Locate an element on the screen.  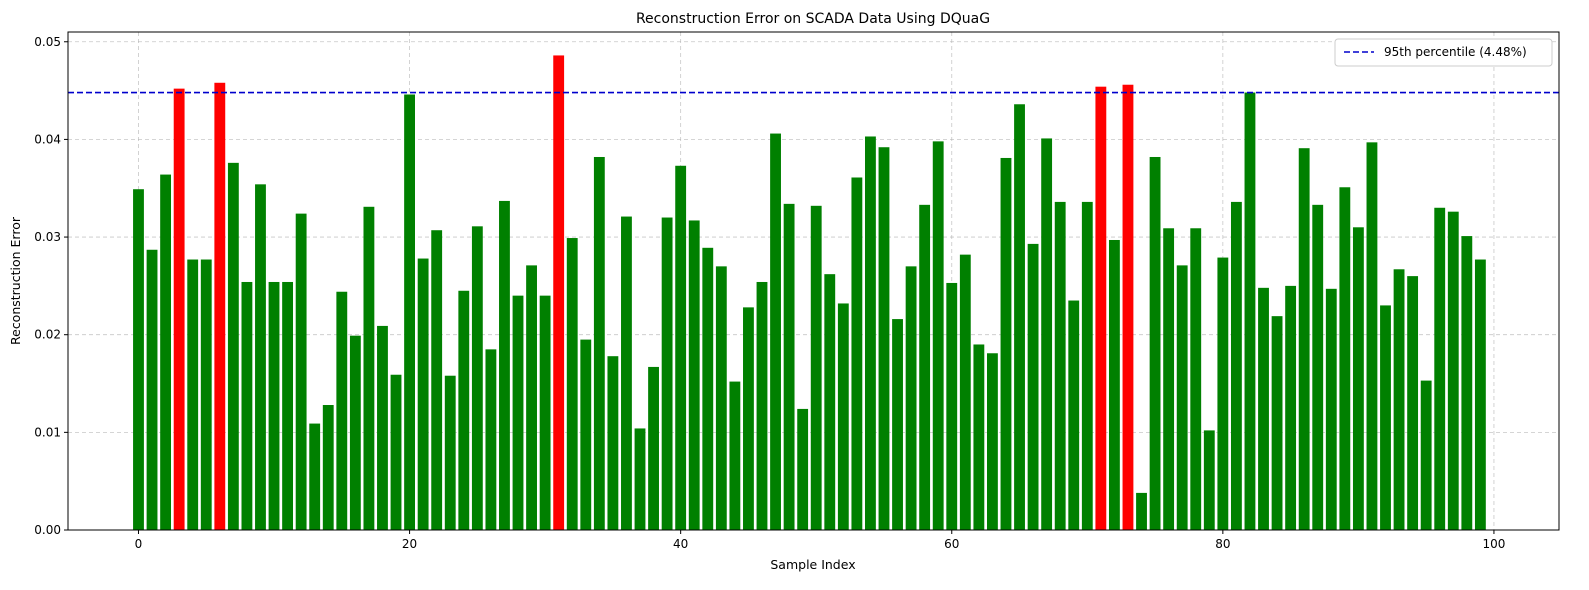
y-tick-label: 0.04 is located at coordinates (47, 139).